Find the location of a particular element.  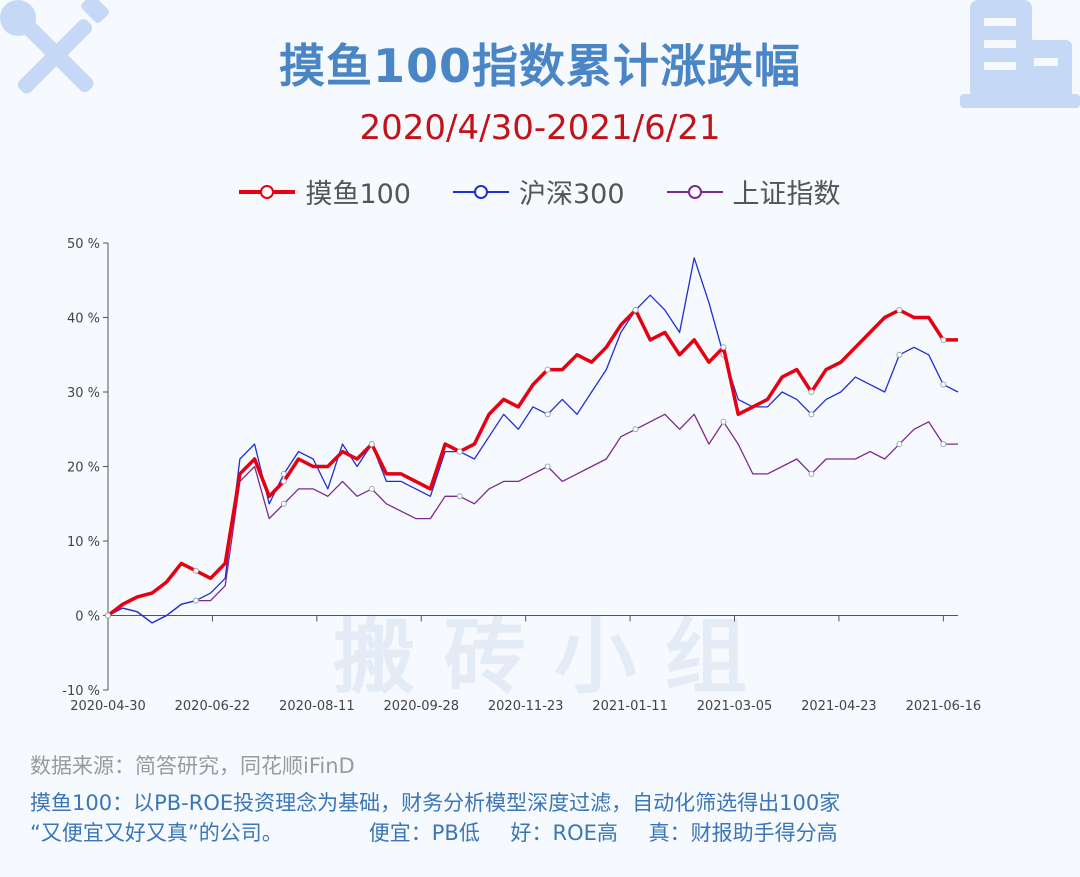

x-tick-label: 2021-06-16 is located at coordinates (944, 706).